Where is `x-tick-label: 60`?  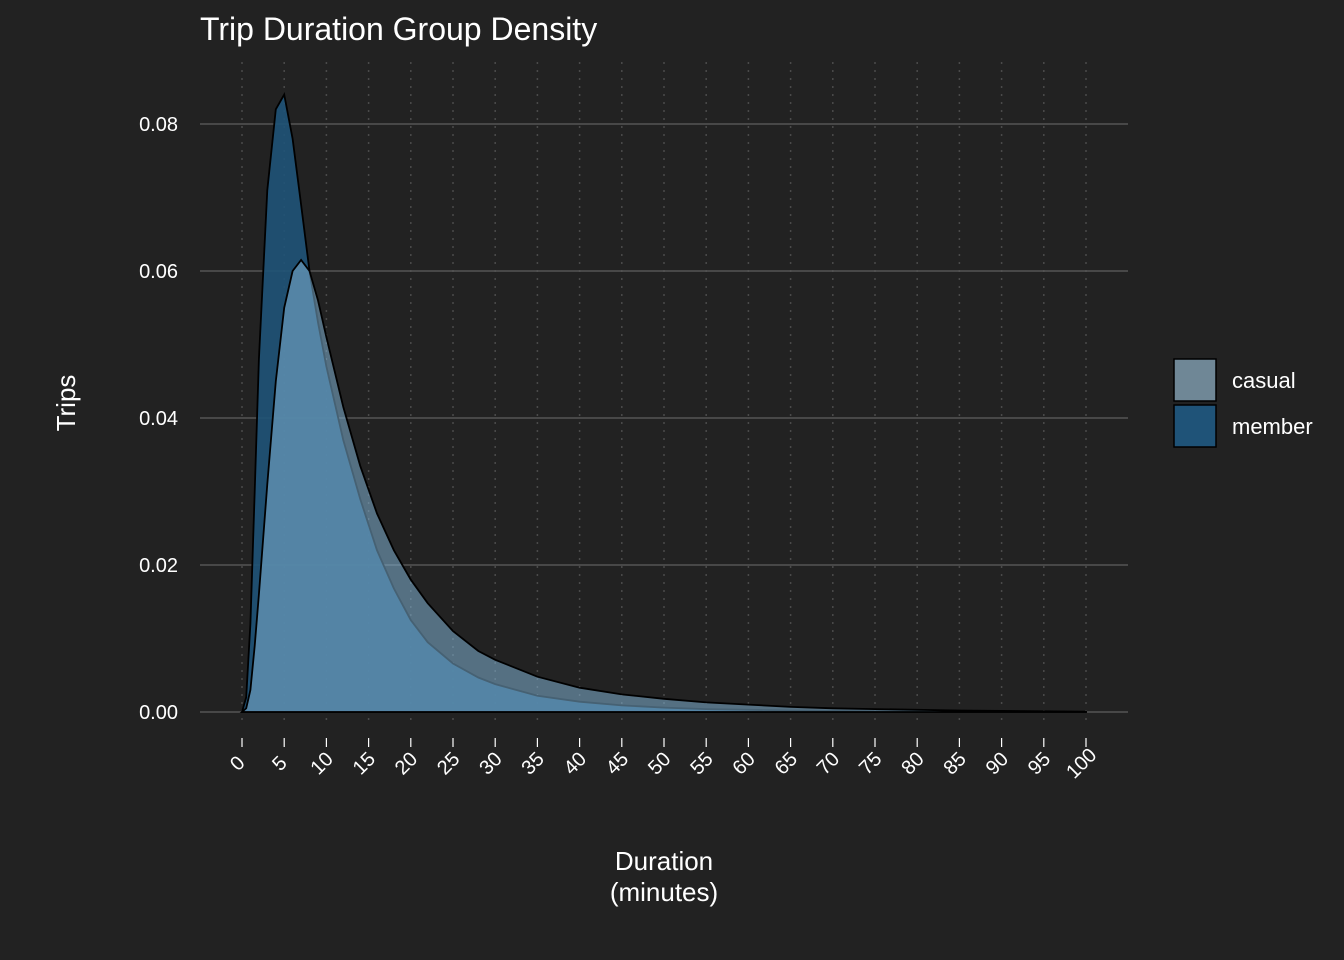
x-tick-label: 60 is located at coordinates (744, 763).